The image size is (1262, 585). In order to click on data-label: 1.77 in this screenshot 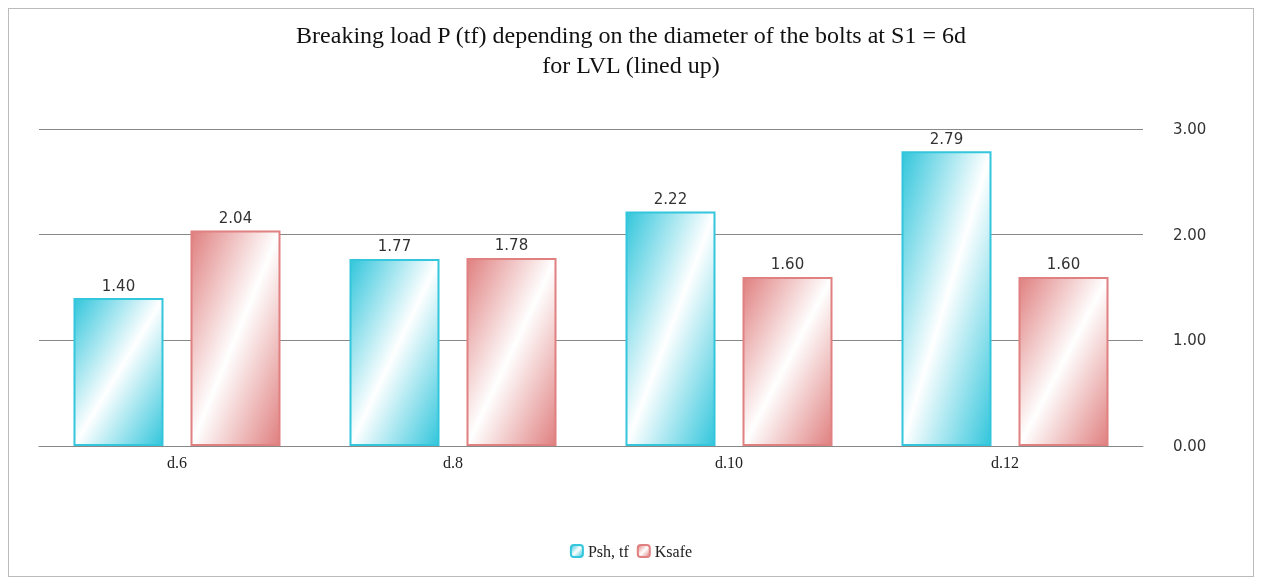, I will do `click(394, 246)`.